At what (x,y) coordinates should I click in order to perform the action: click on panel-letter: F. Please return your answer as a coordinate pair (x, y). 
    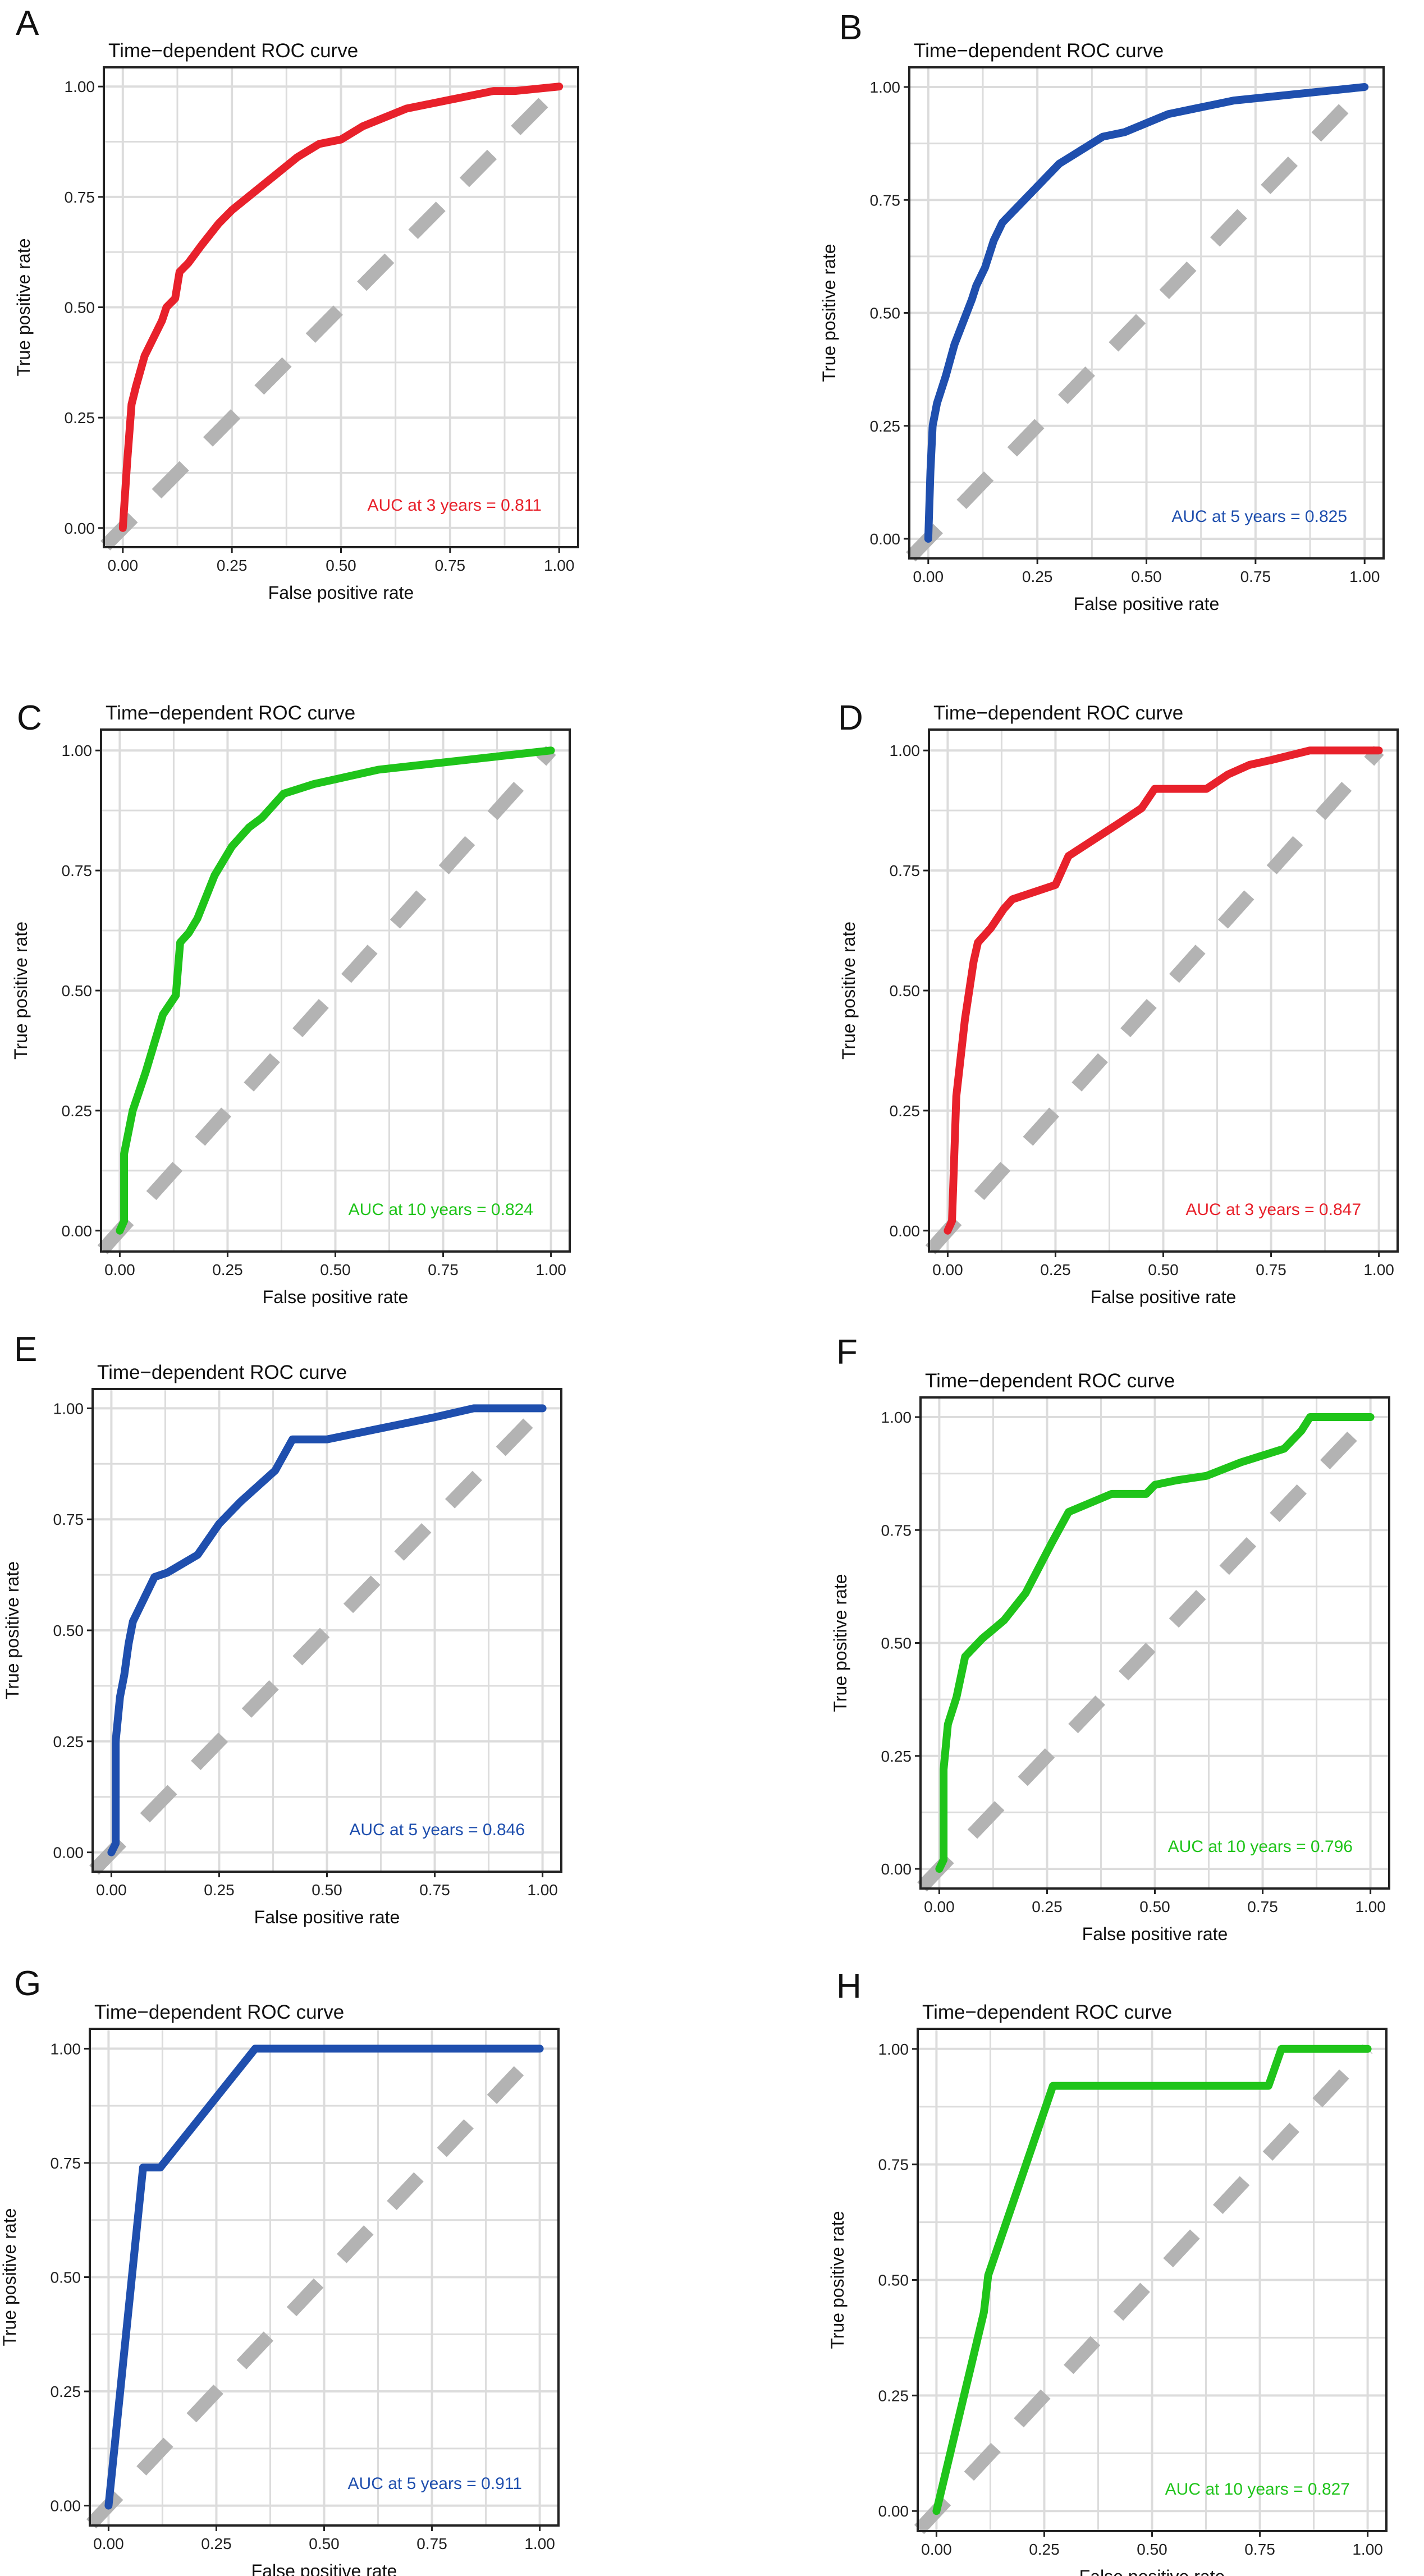
    Looking at the image, I should click on (847, 1352).